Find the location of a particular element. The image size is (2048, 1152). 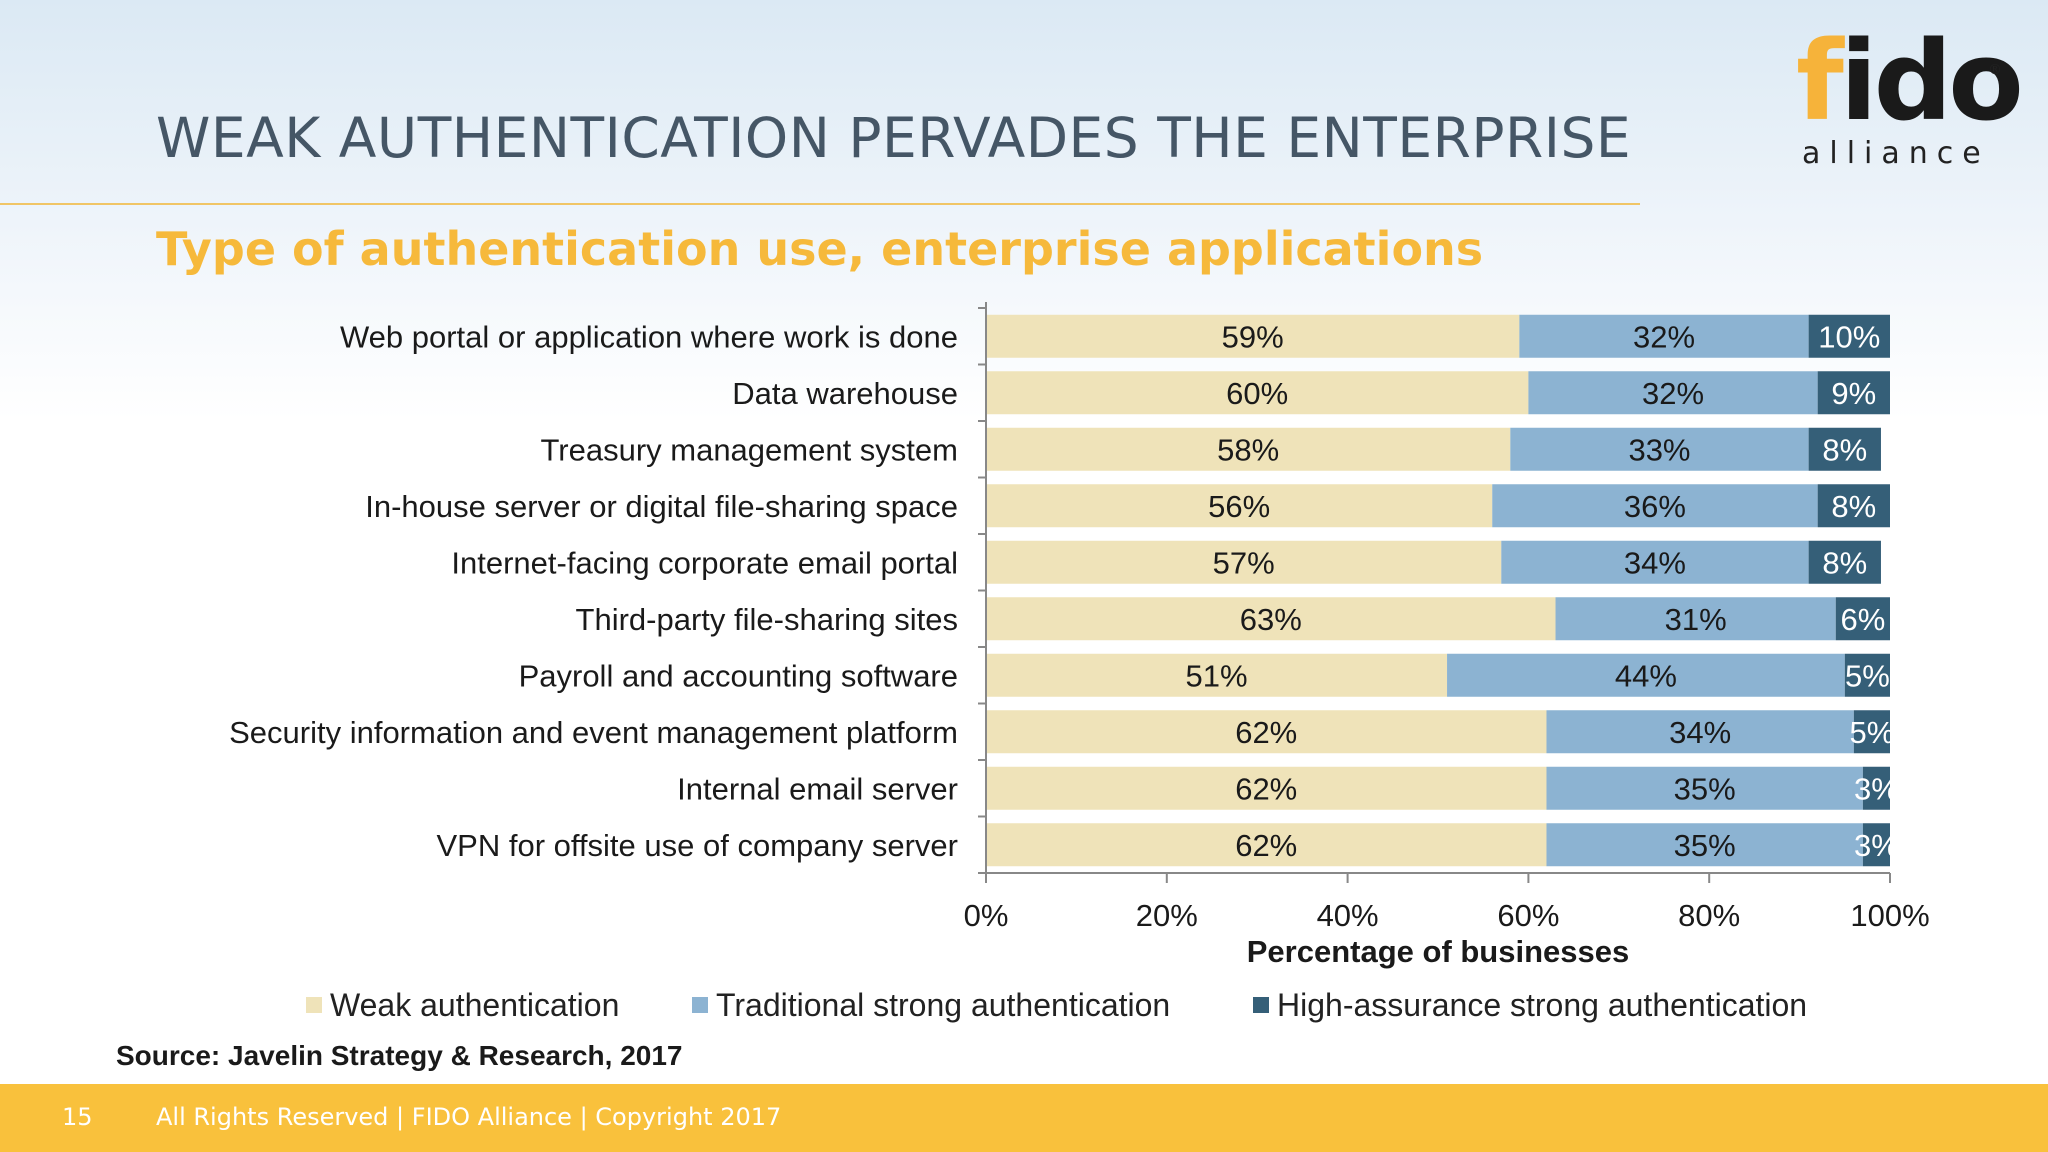

data-label: 44% is located at coordinates (1646, 675).